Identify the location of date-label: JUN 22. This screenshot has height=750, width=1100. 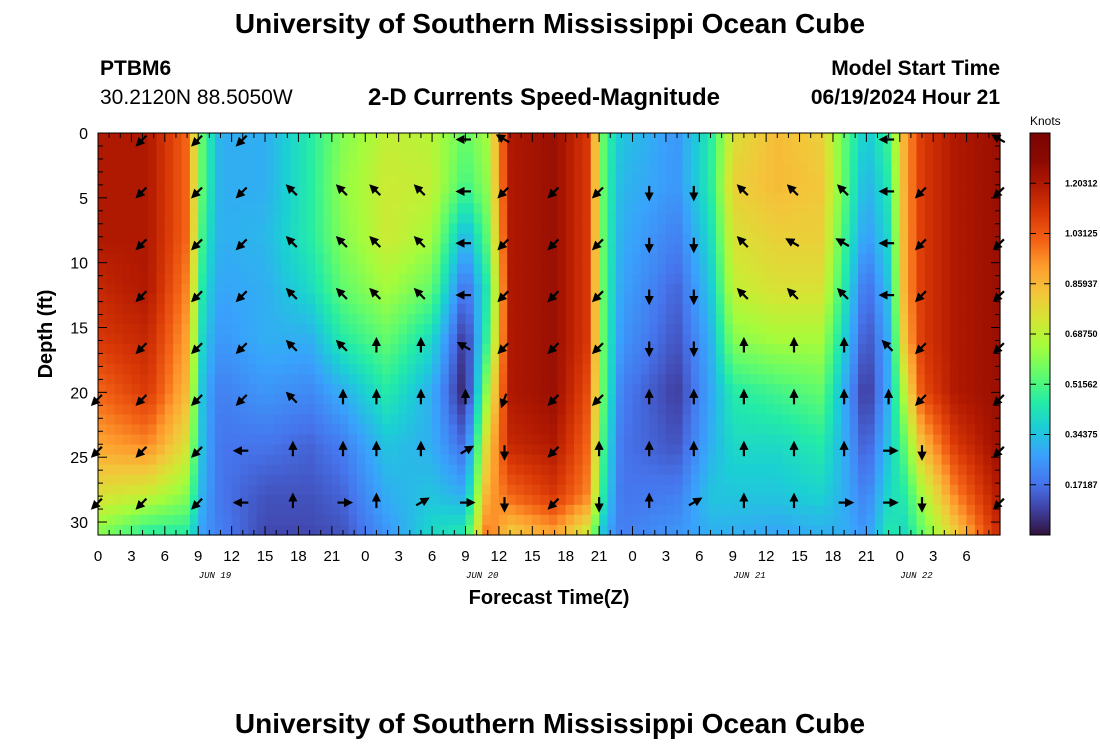
(916, 576).